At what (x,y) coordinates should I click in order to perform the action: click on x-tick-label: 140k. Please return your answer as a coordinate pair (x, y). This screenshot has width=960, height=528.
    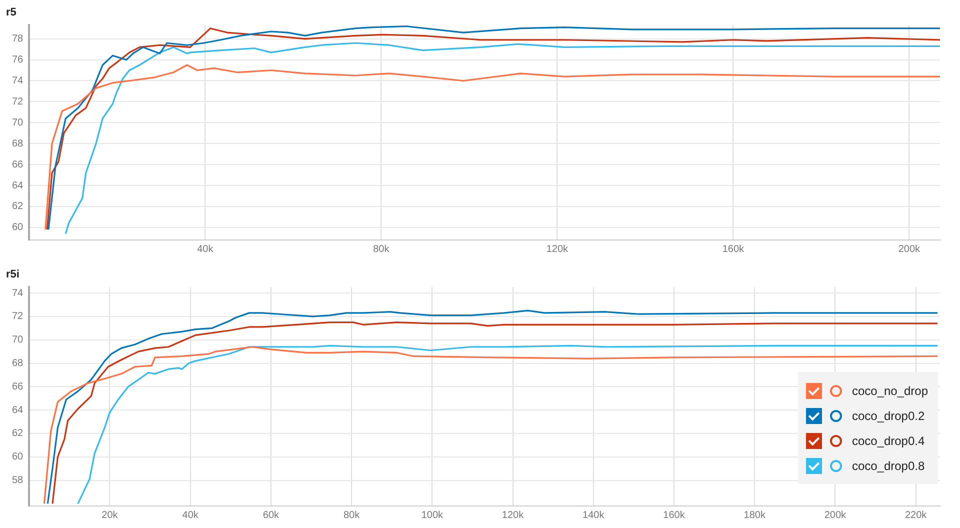
    Looking at the image, I should click on (594, 515).